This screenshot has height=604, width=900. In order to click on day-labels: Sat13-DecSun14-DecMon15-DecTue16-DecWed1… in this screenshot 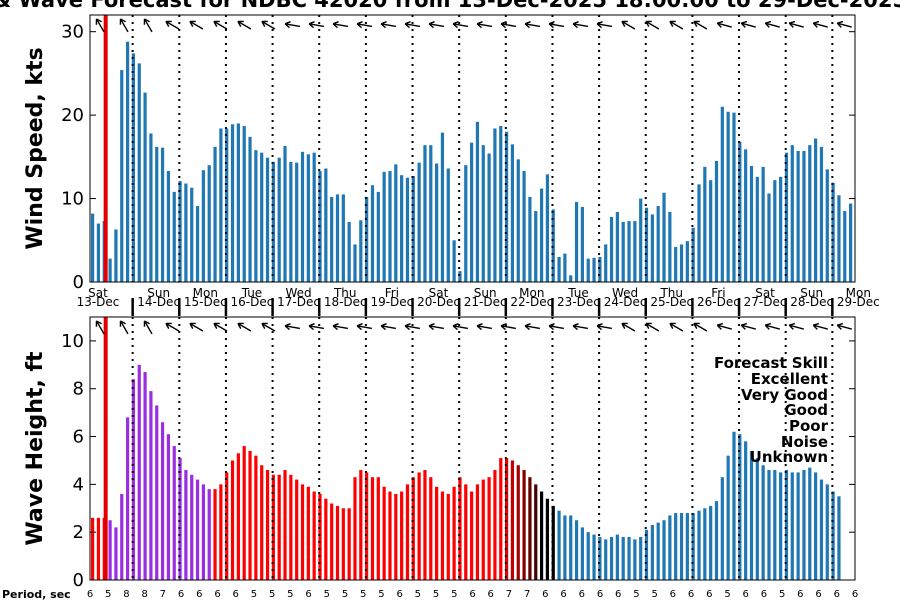, I will do `click(478, 301)`.